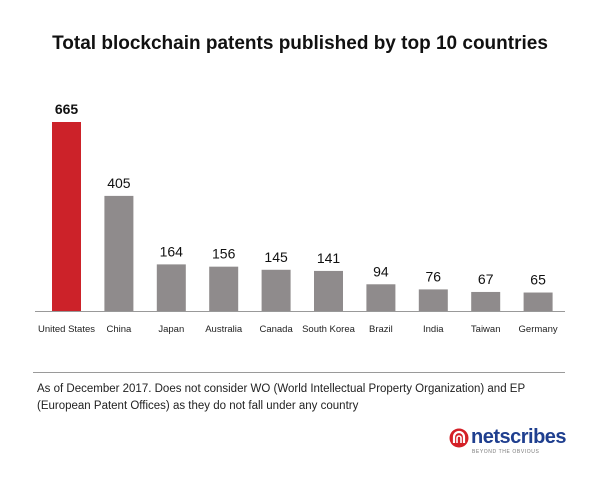  Describe the element at coordinates (506, 452) in the screenshot. I see `logo-tagline: BEYOND THE OBVIOUS` at that location.